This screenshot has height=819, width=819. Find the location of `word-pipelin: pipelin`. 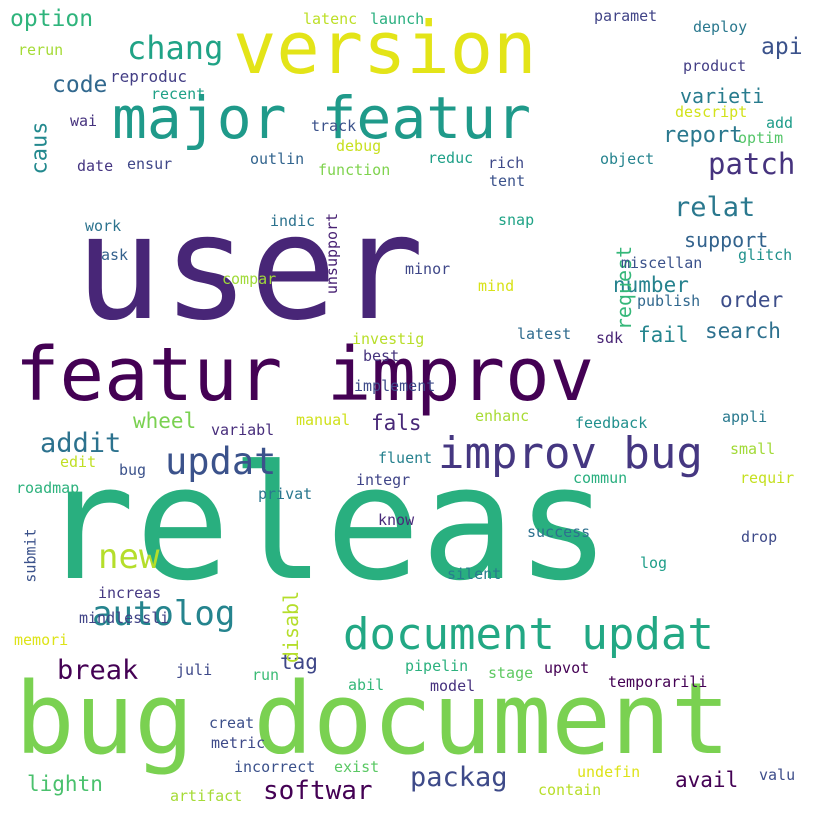

word-pipelin: pipelin is located at coordinates (437, 666).